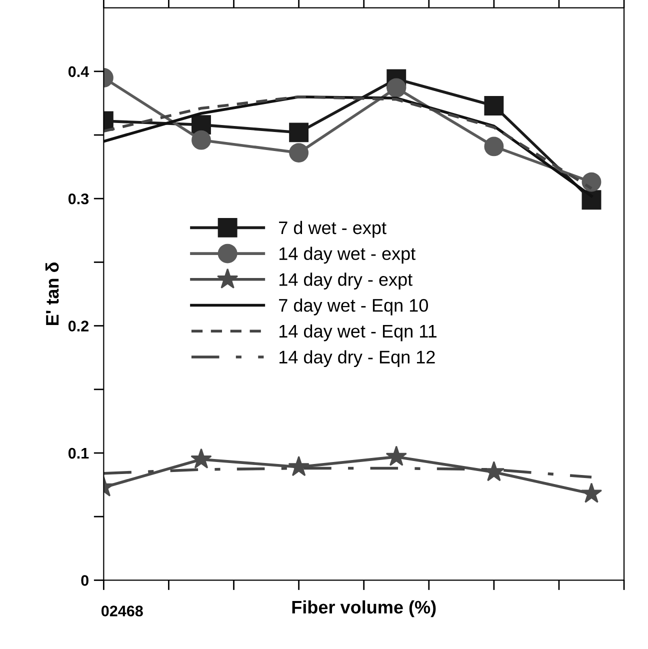 The height and width of the screenshot is (649, 648). What do you see at coordinates (346, 281) in the screenshot?
I see `legend-label: 14 day dry - expt` at bounding box center [346, 281].